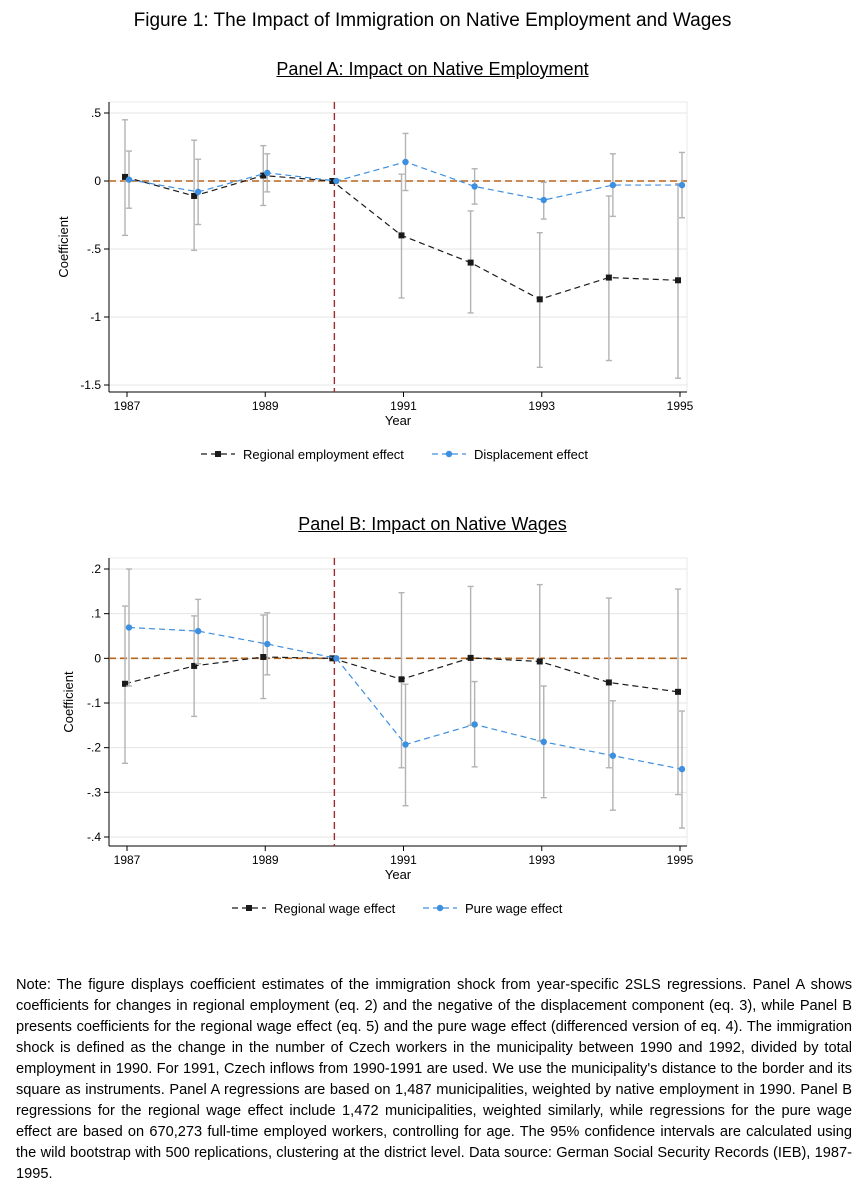 The height and width of the screenshot is (1200, 865). Describe the element at coordinates (94, 748) in the screenshot. I see `y-tick-label: -.2` at that location.